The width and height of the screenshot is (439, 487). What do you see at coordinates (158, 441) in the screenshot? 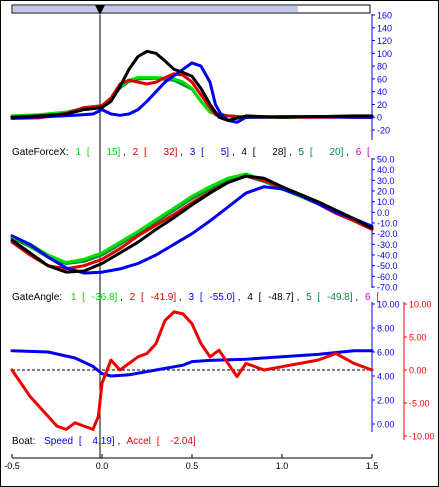
I see `accel-bracket: [` at bounding box center [158, 441].